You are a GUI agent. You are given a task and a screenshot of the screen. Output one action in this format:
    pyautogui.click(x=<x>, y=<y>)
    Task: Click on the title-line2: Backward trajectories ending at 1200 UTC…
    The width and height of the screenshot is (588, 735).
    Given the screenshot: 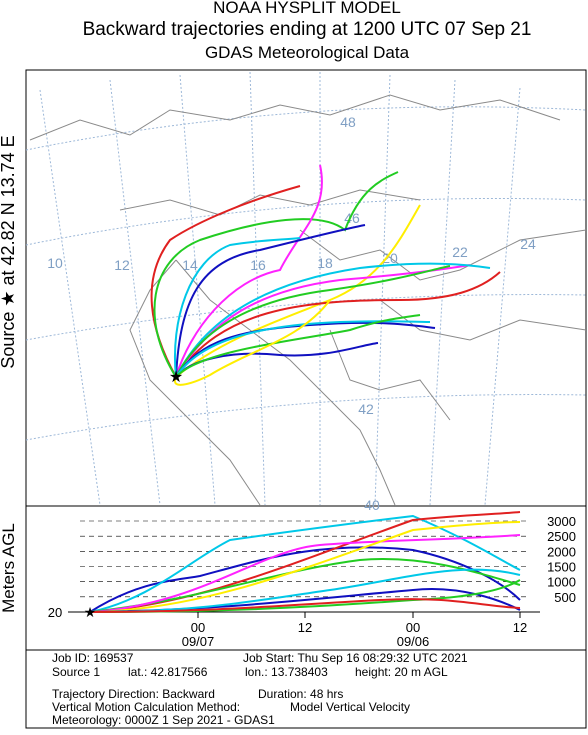 What is the action you would take?
    pyautogui.click(x=307, y=29)
    